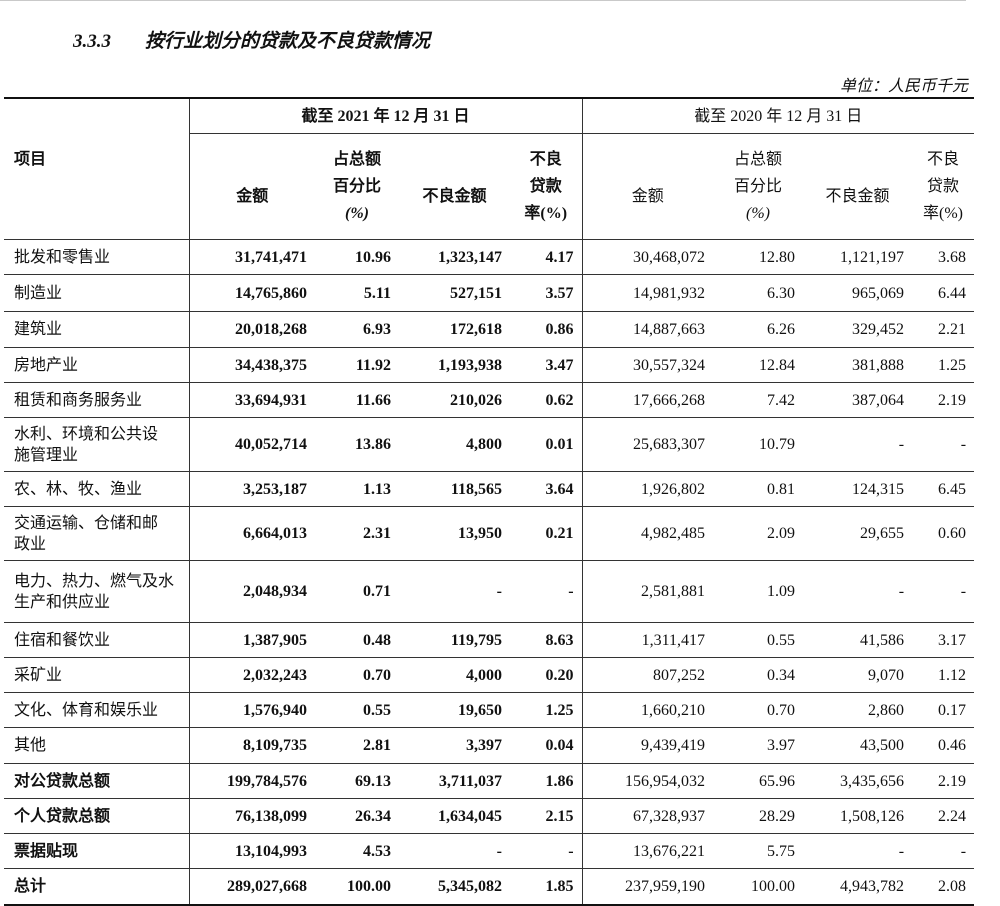  Describe the element at coordinates (357, 293) in the screenshot. I see `cell-s21: 5.11` at that location.